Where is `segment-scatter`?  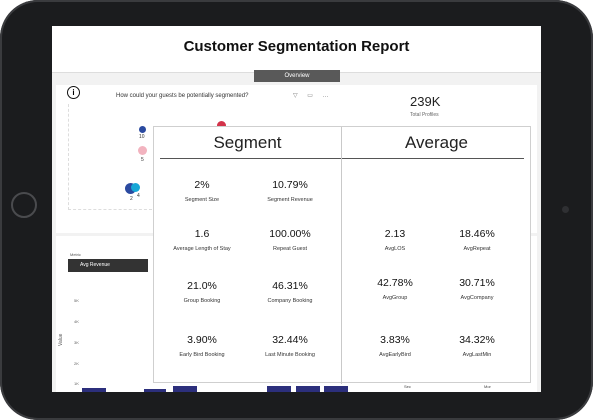
segment-scatter is located at coordinates (110, 157).